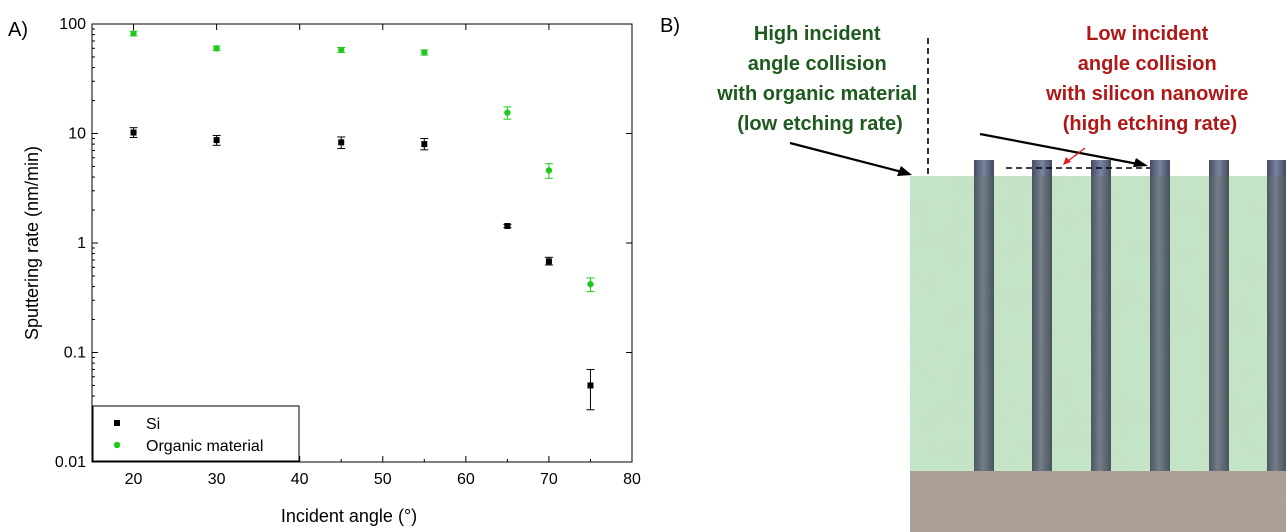  I want to click on x-tick-label: 70, so click(549, 479).